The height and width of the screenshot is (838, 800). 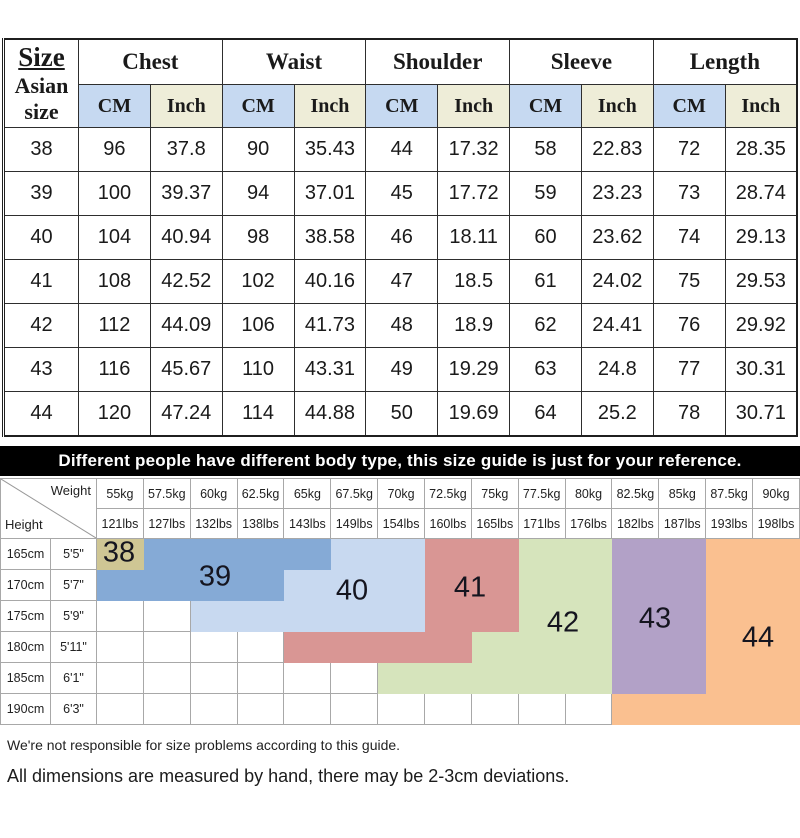 I want to click on measurement-value: 94, so click(x=258, y=193).